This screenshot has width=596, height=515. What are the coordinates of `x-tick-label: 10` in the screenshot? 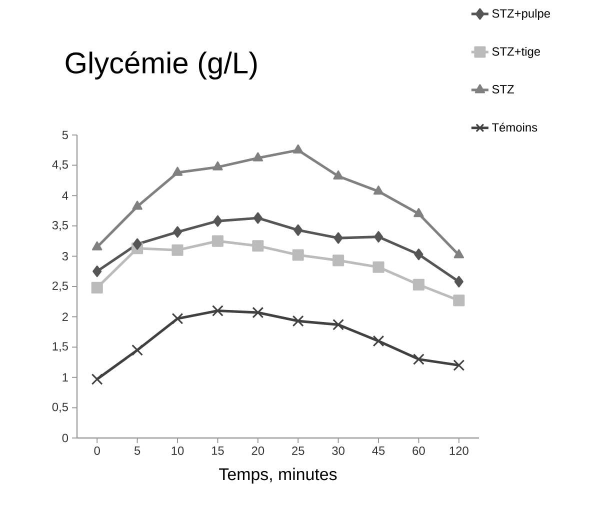 It's located at (178, 450).